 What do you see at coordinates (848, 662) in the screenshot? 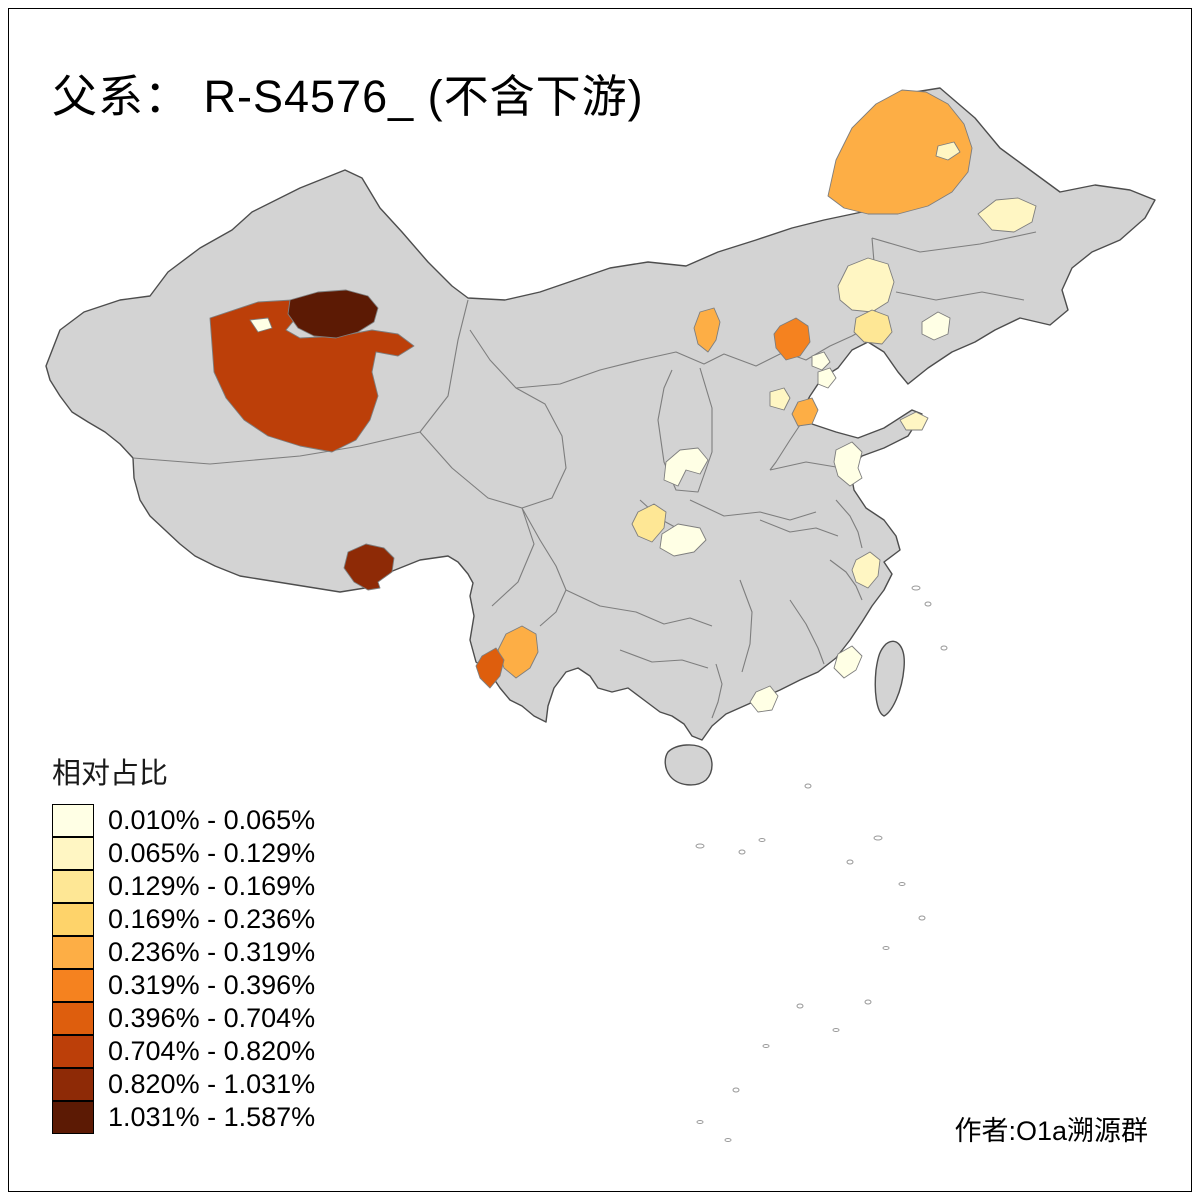
I see `region-fujian` at bounding box center [848, 662].